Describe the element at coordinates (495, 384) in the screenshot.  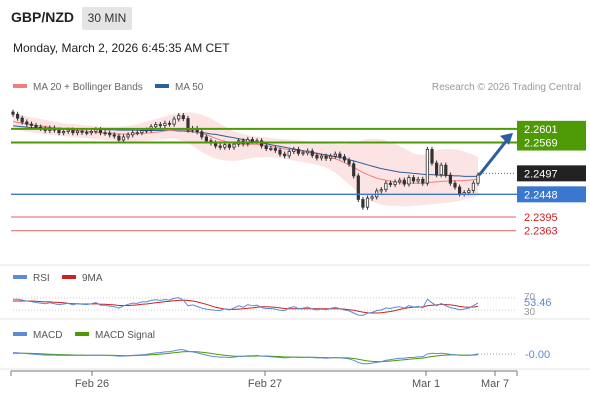
I see `x-tick-label: Mar 7` at that location.